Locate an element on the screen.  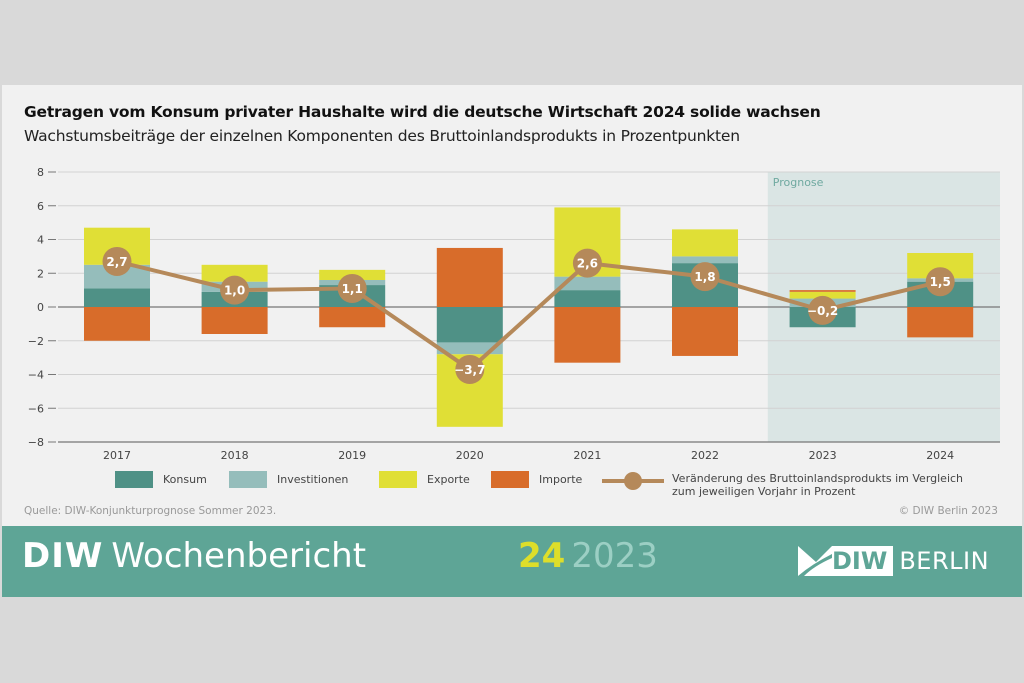
bar-importe-2023 is located at coordinates (822, 291).